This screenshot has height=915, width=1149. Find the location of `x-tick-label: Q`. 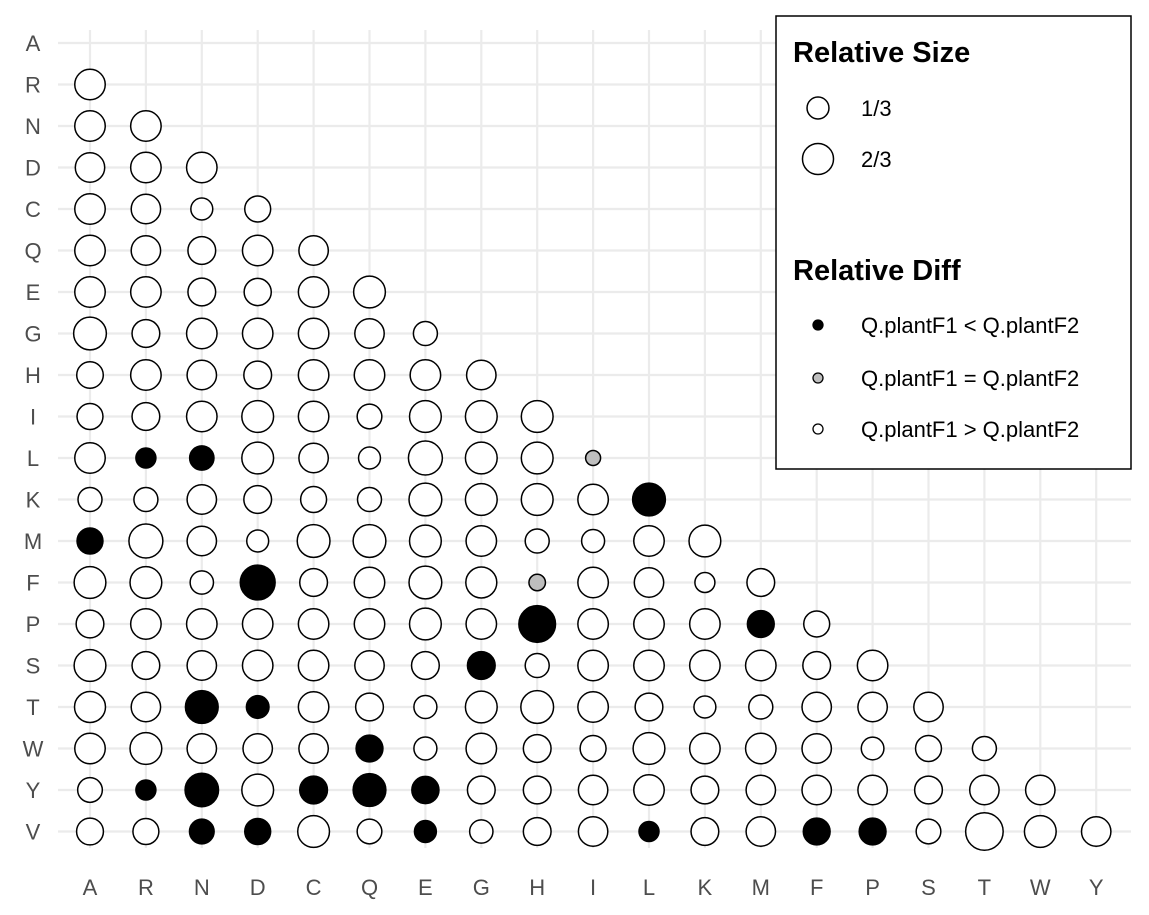

x-tick-label: Q is located at coordinates (369, 887).